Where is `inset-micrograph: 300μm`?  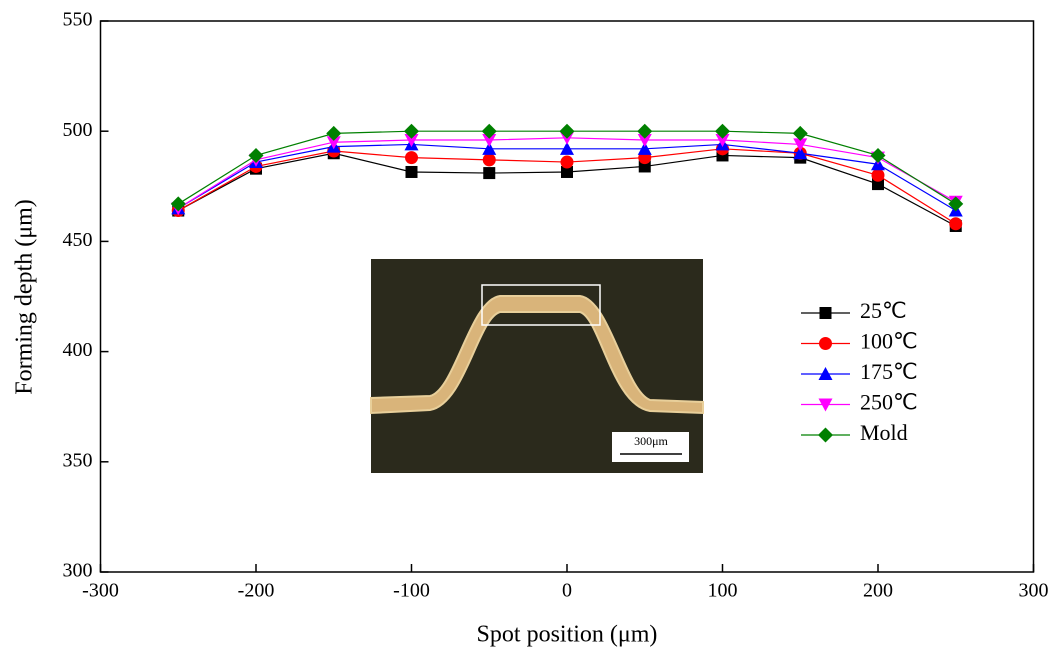 inset-micrograph: 300μm is located at coordinates (537, 366).